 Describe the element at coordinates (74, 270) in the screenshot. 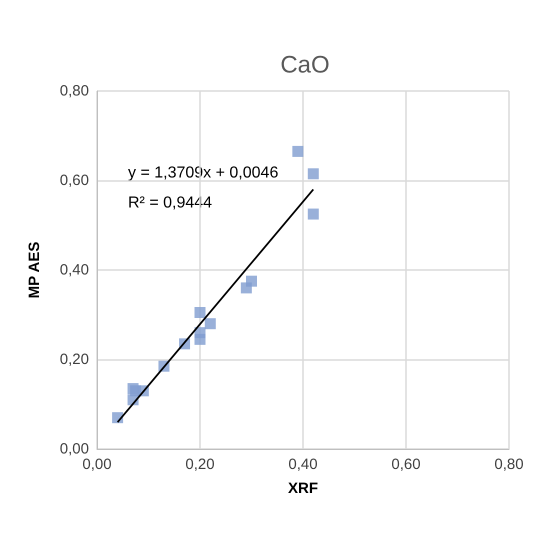

I see `y-tick-label: 0,40` at that location.